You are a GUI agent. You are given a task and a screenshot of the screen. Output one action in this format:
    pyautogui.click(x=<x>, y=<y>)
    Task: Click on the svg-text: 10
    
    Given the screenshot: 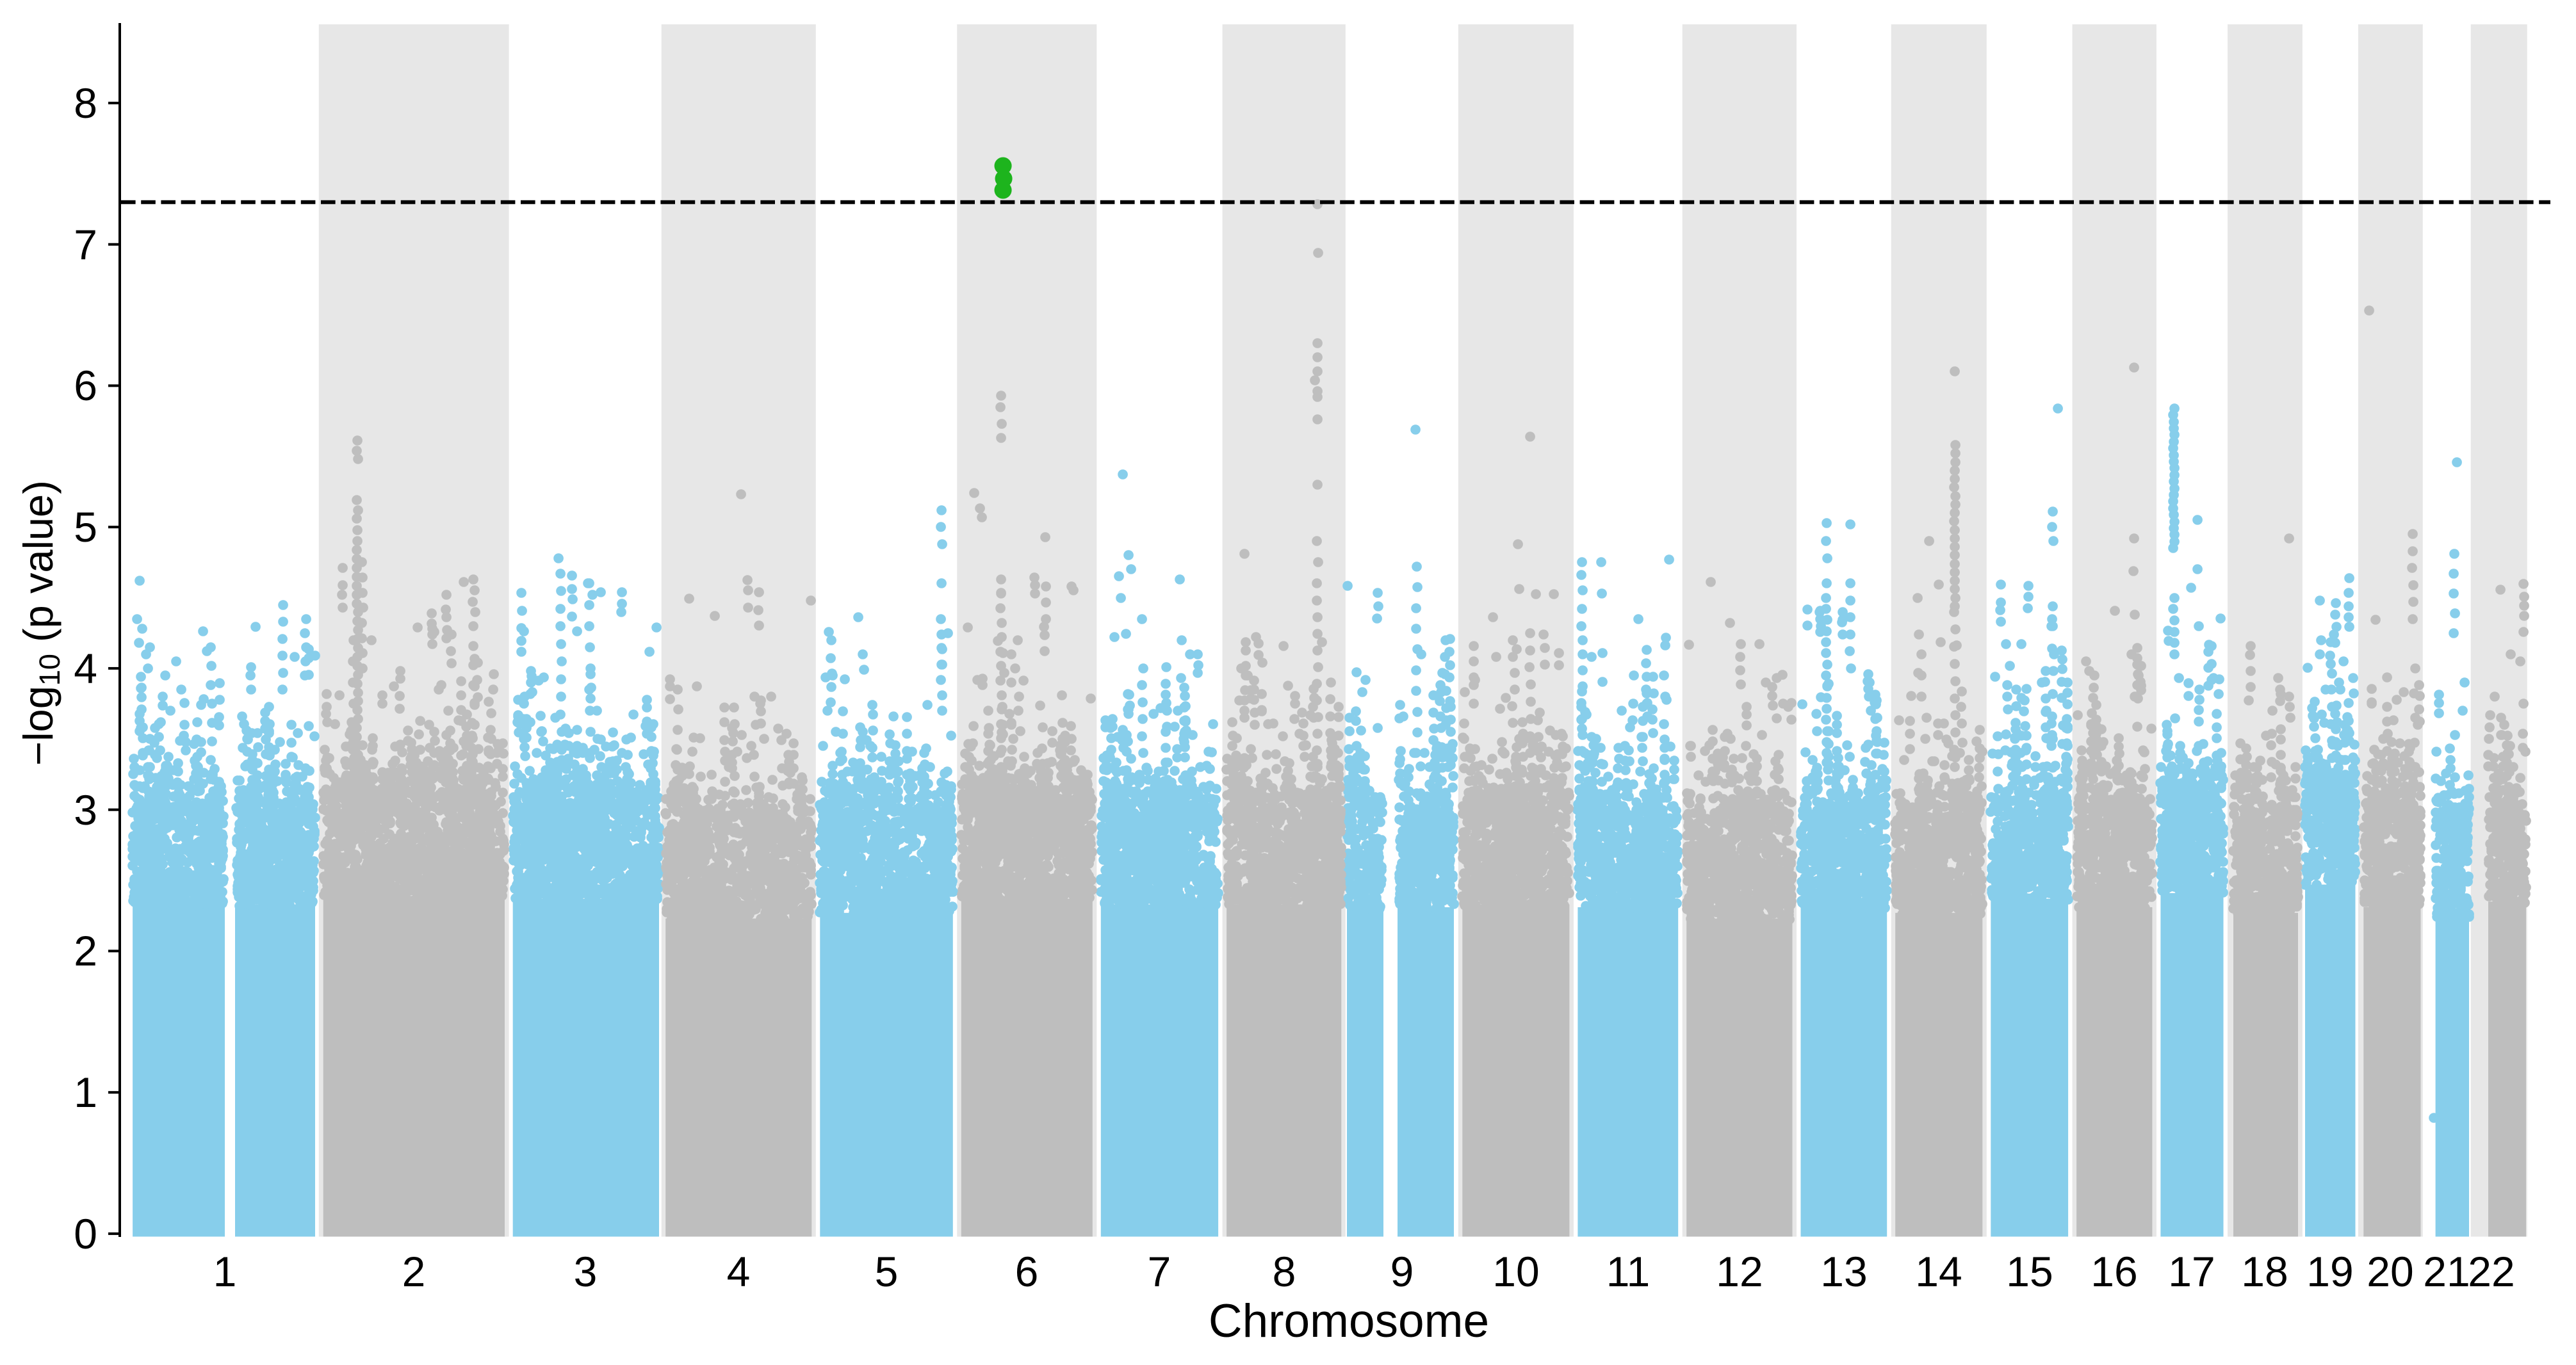 What is the action you would take?
    pyautogui.click(x=1515, y=1271)
    